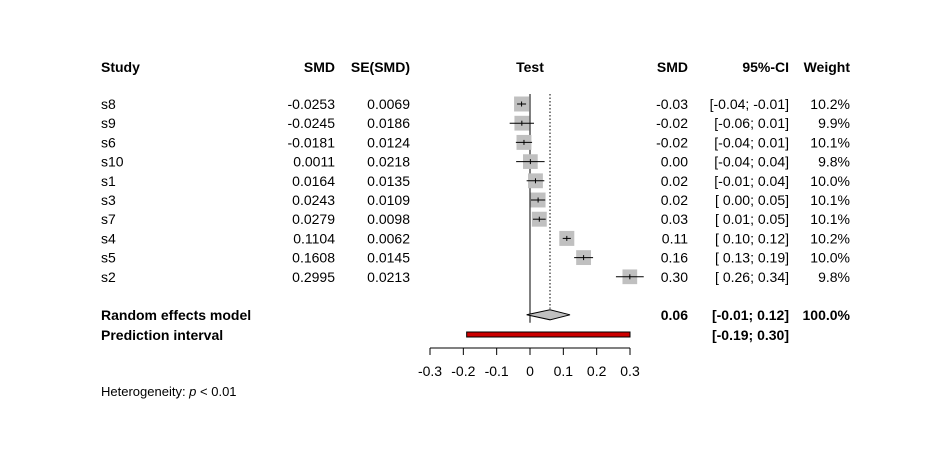  I want to click on header-weight: Weight, so click(827, 67).